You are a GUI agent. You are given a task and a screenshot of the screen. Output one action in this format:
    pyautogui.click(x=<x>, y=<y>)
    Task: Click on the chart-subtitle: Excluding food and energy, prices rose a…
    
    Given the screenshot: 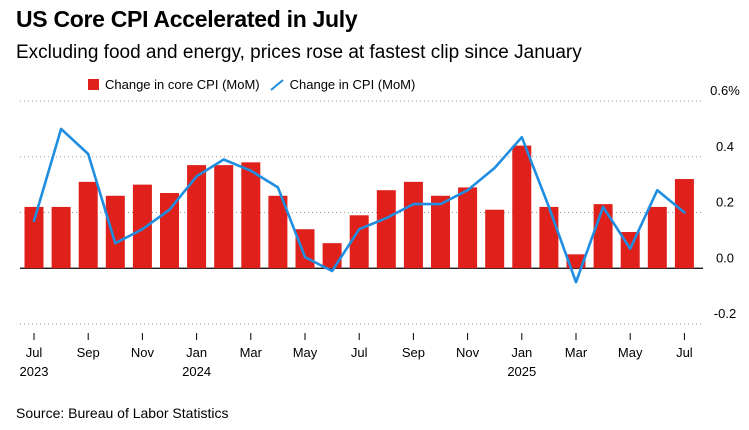 What is the action you would take?
    pyautogui.click(x=299, y=52)
    